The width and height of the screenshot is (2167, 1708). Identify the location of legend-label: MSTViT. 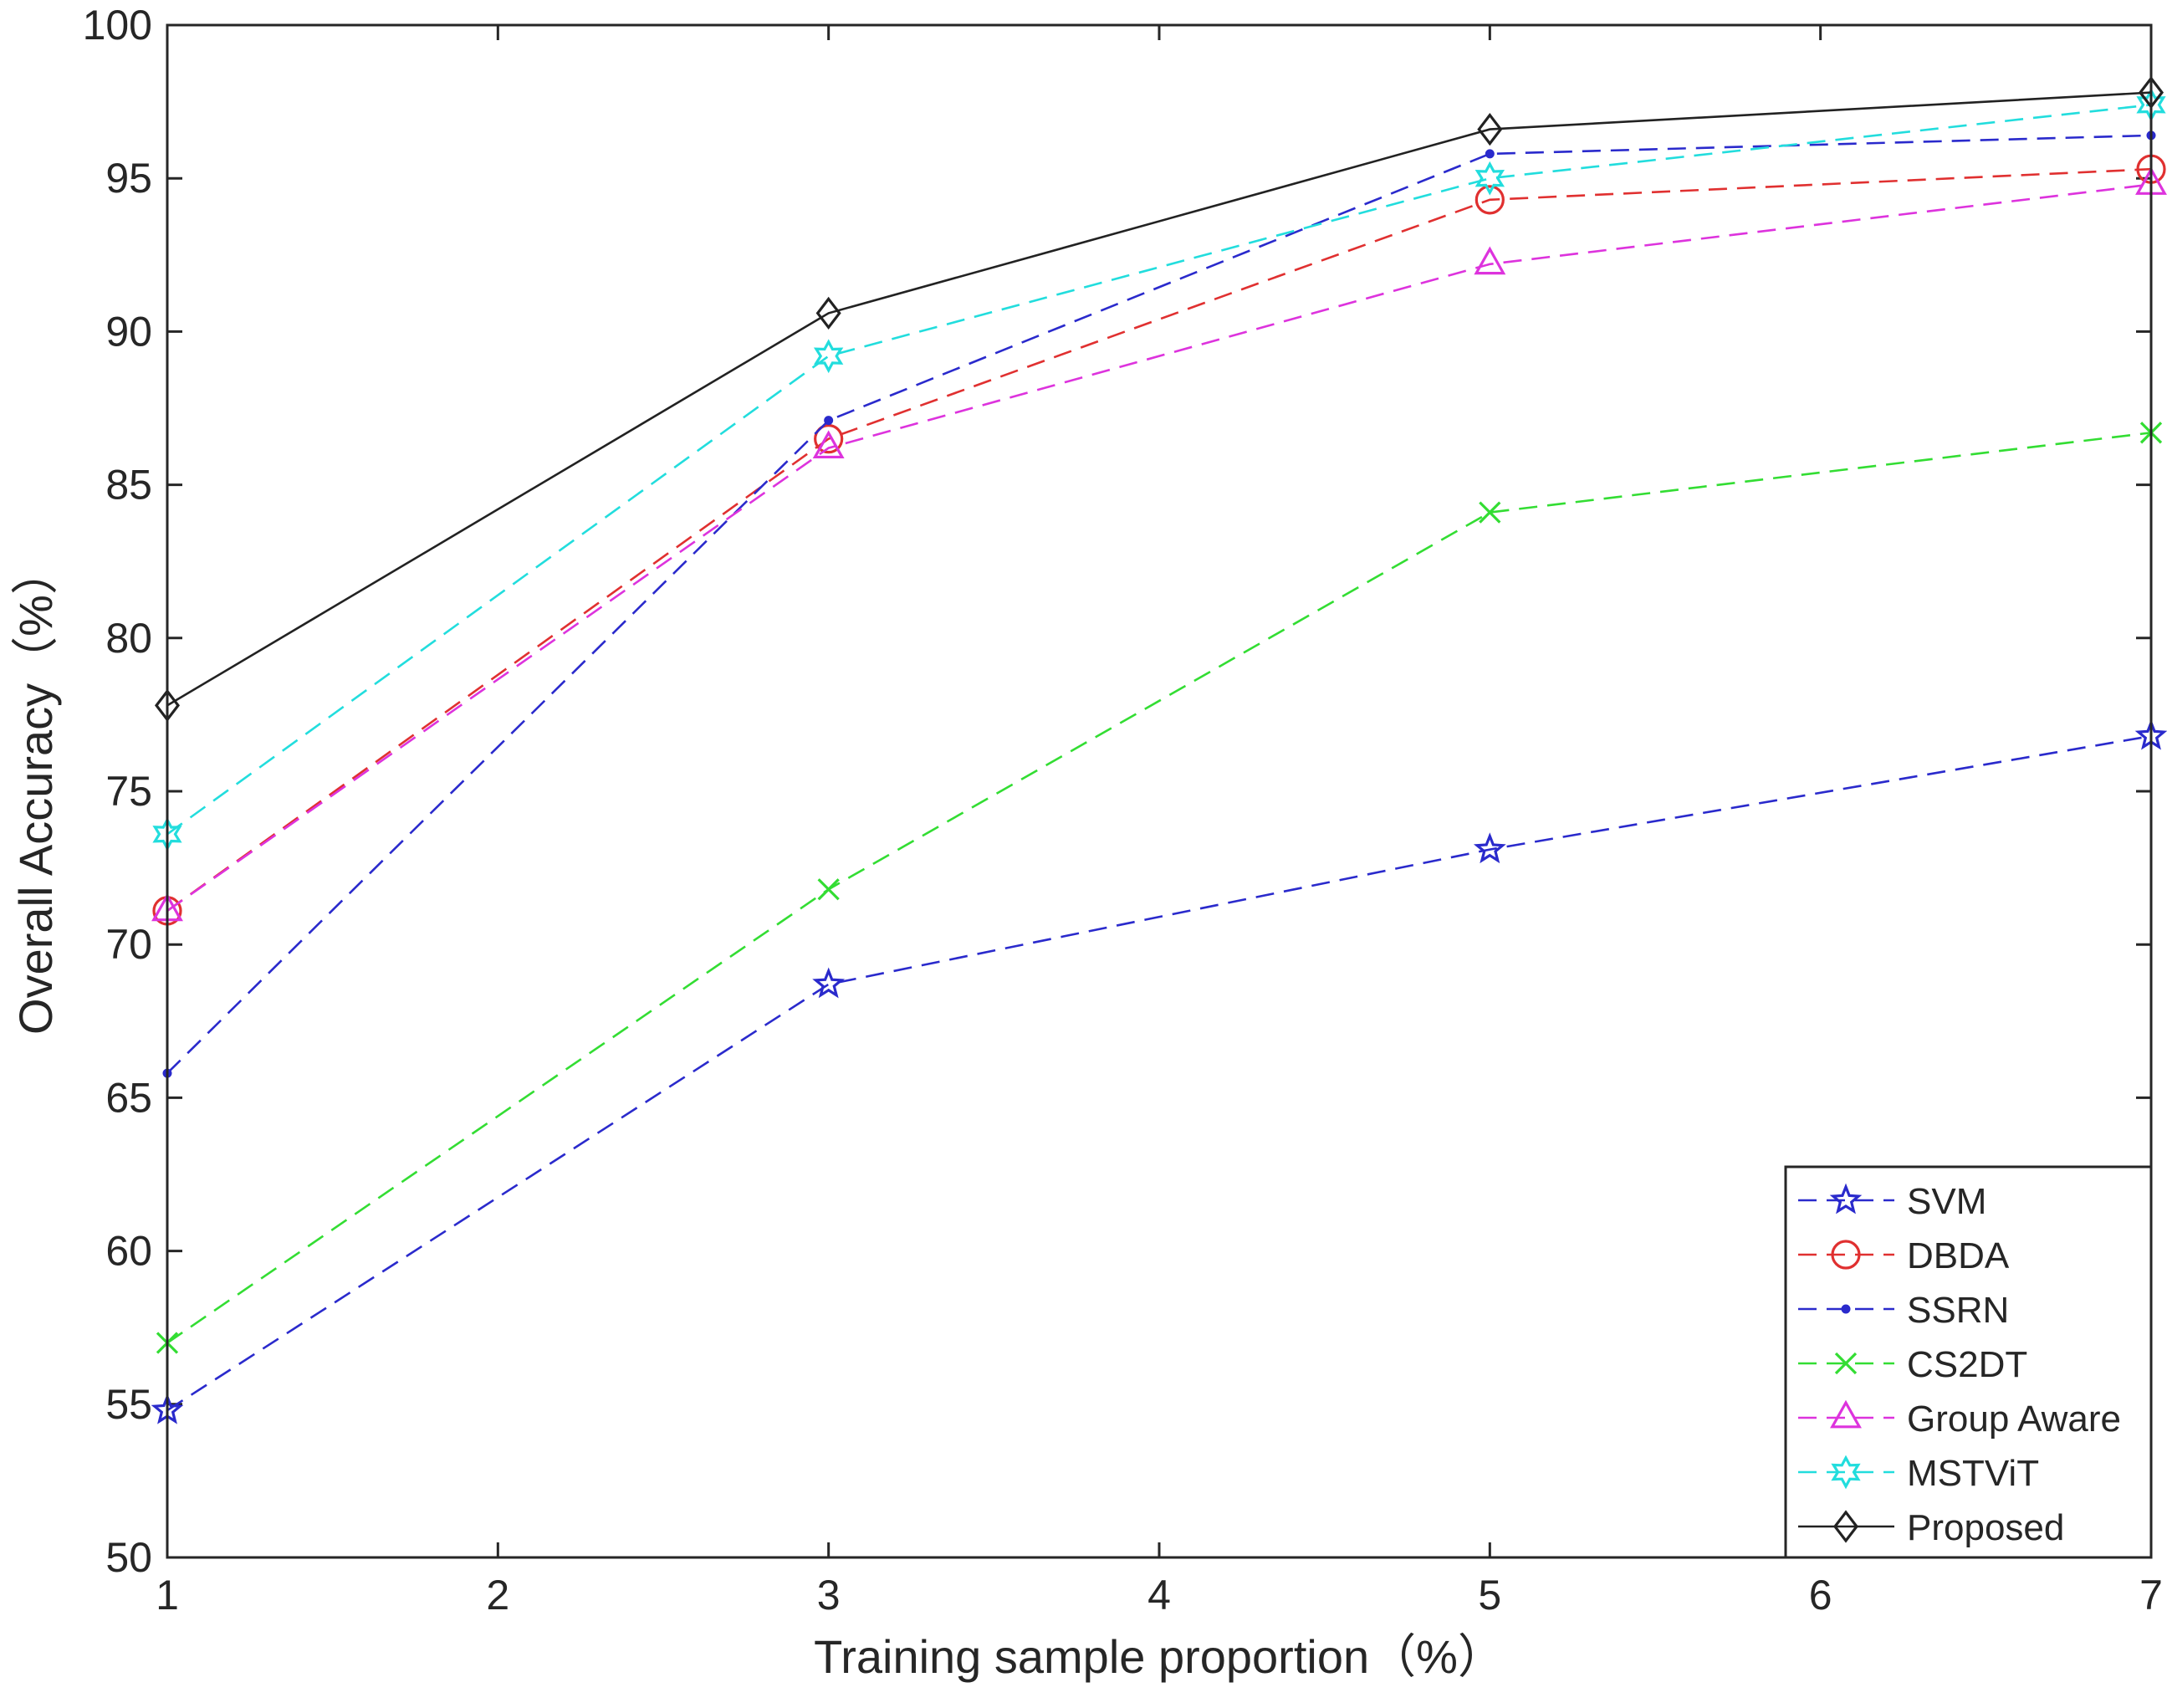
(1973, 1473).